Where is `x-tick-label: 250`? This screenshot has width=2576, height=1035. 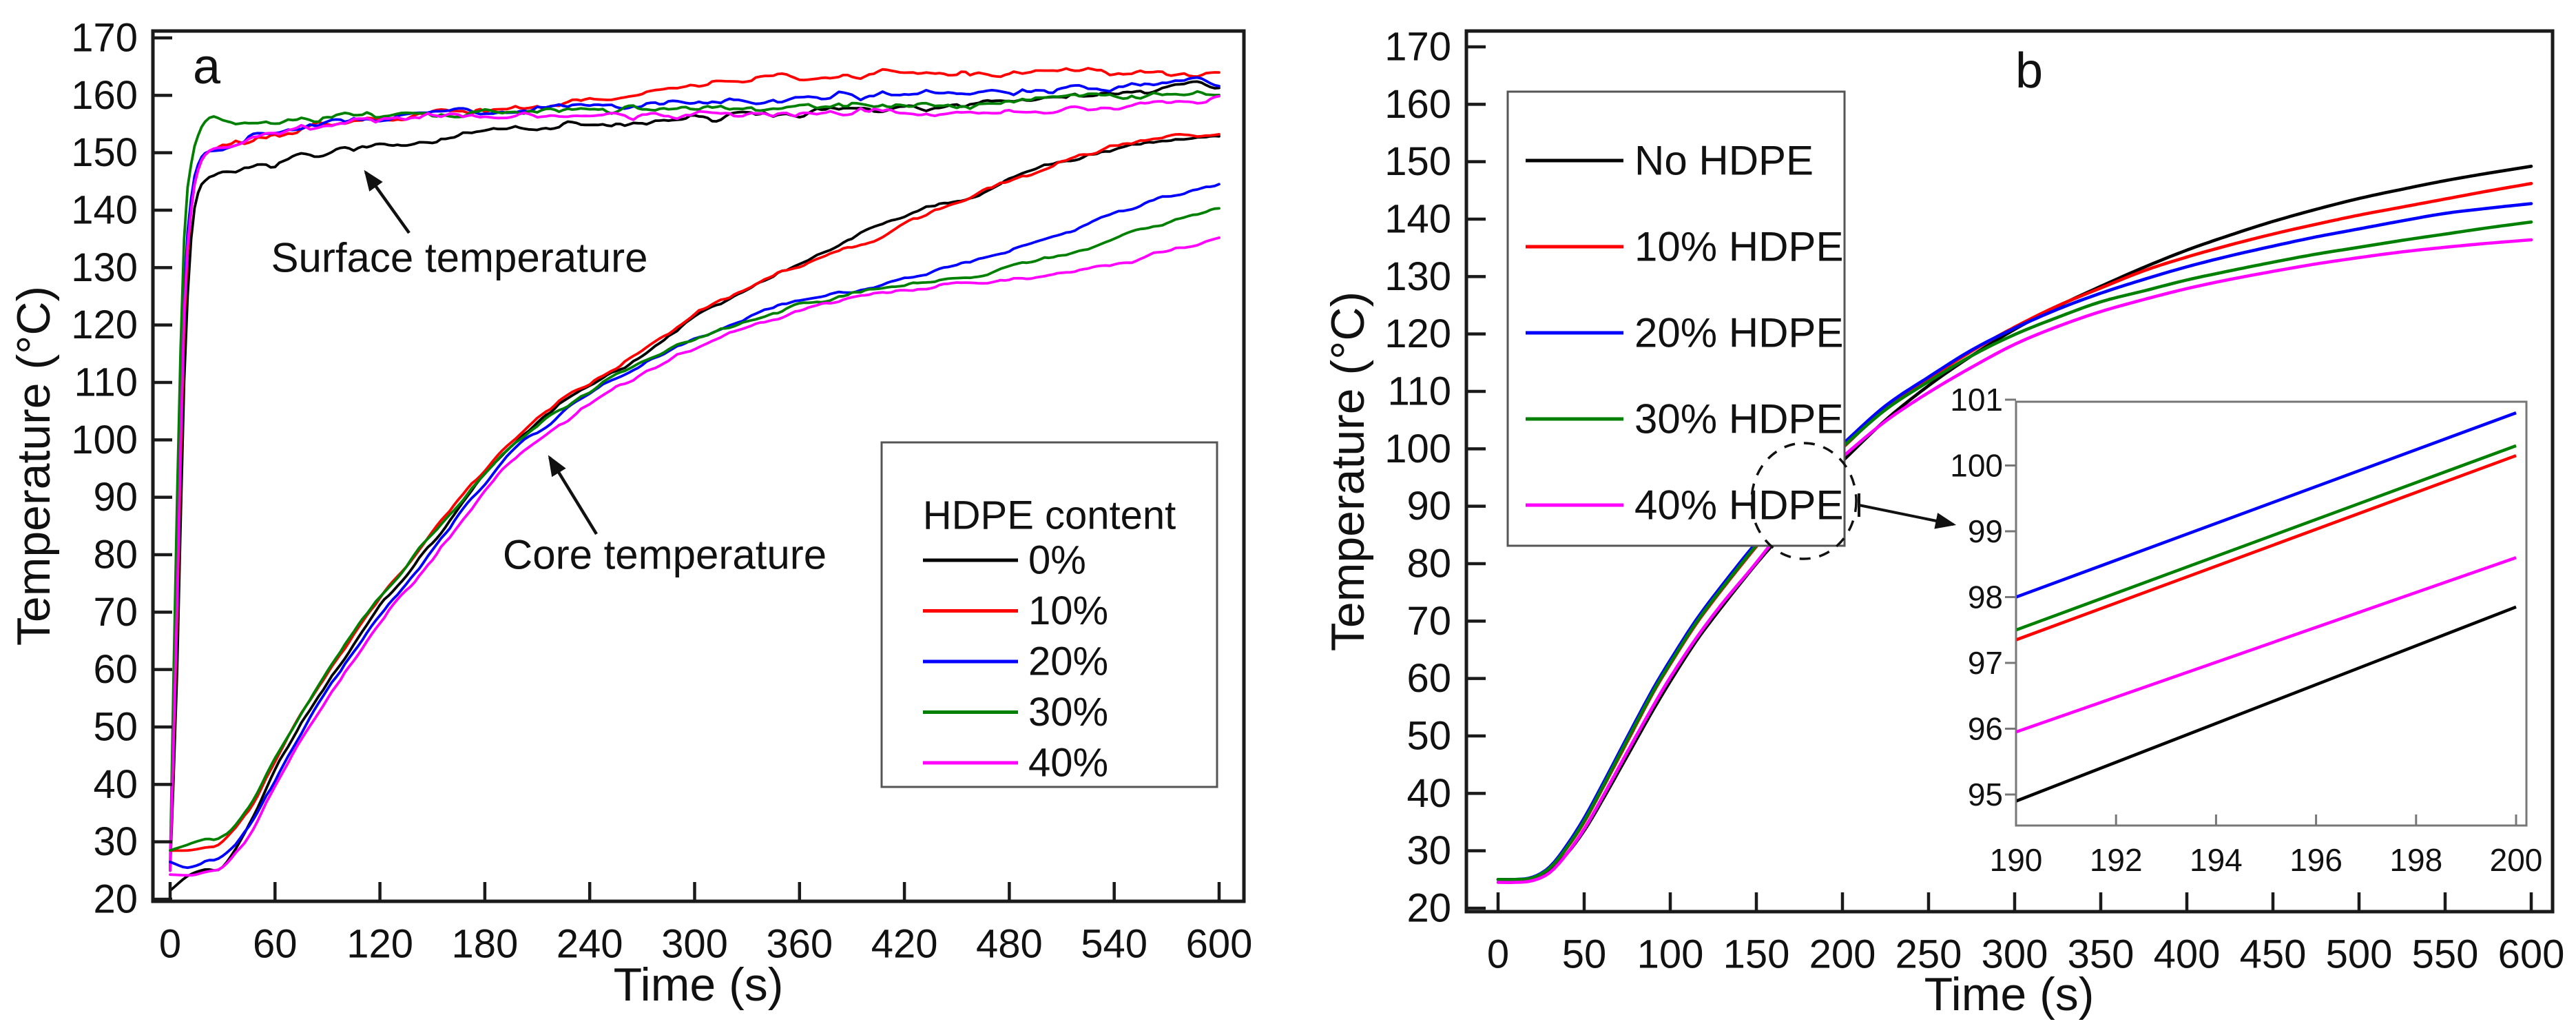 x-tick-label: 250 is located at coordinates (1929, 954).